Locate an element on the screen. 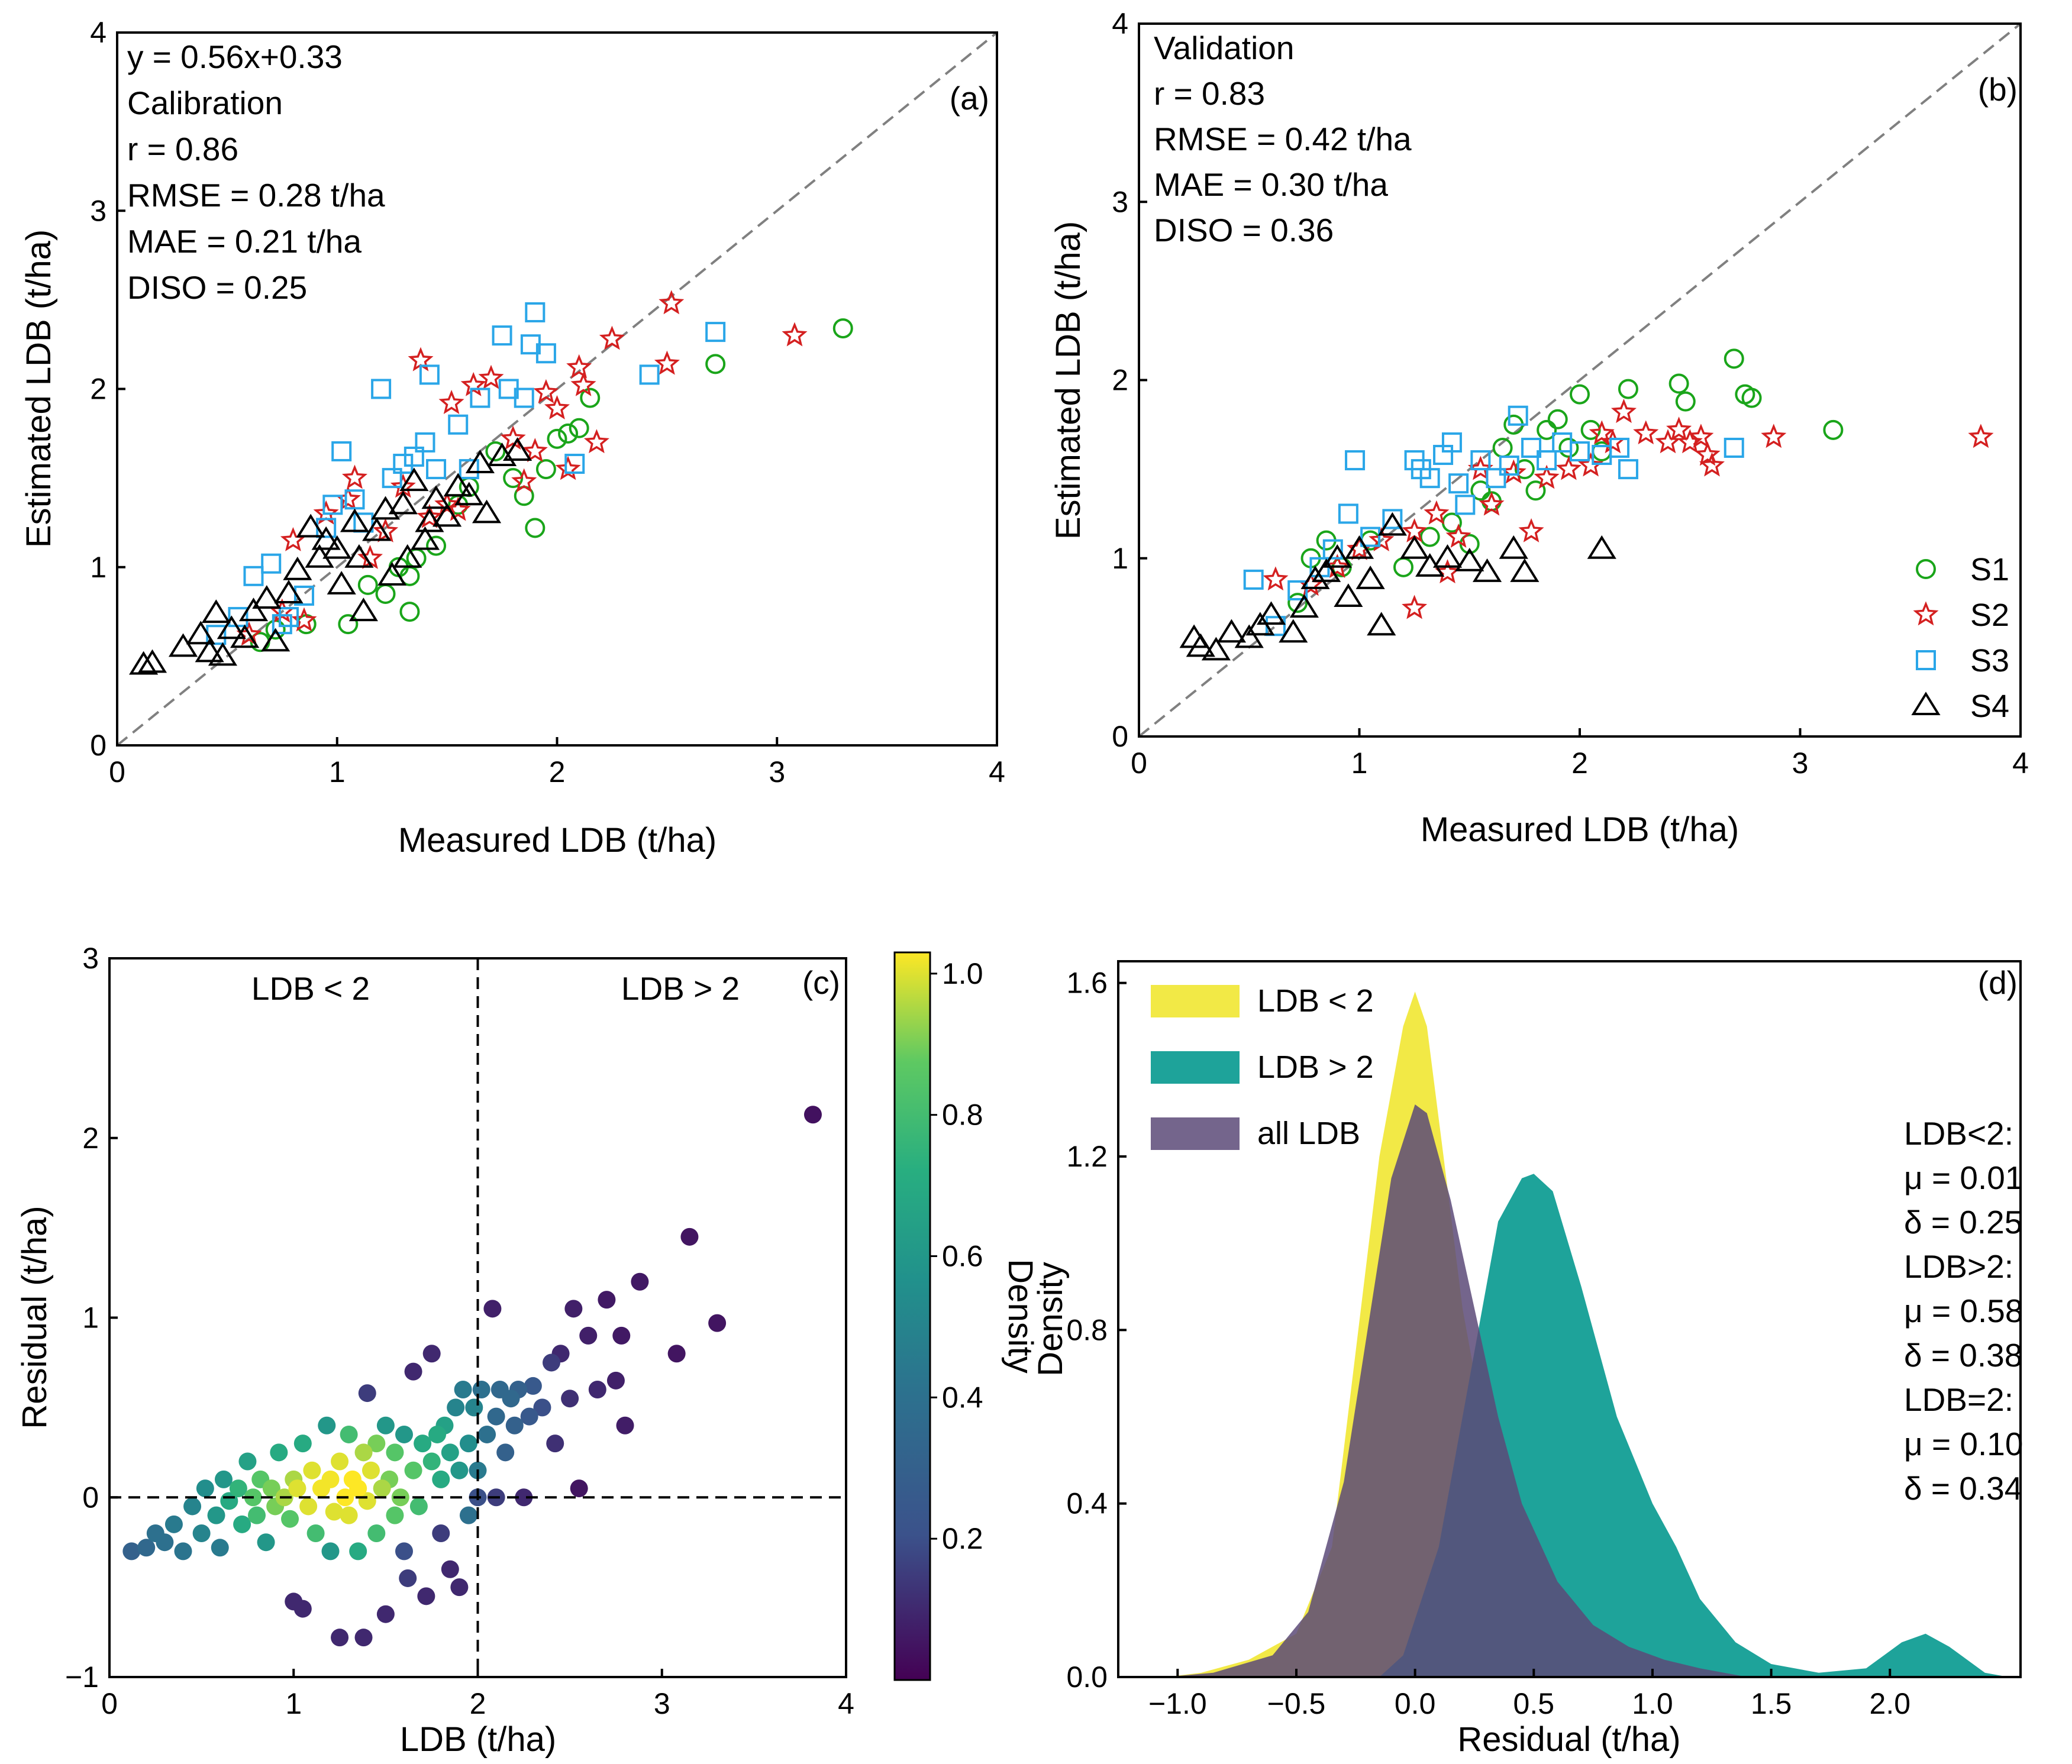  panel-b-ylabel: Estimated LDB (t/ha) is located at coordinates (1068, 380).